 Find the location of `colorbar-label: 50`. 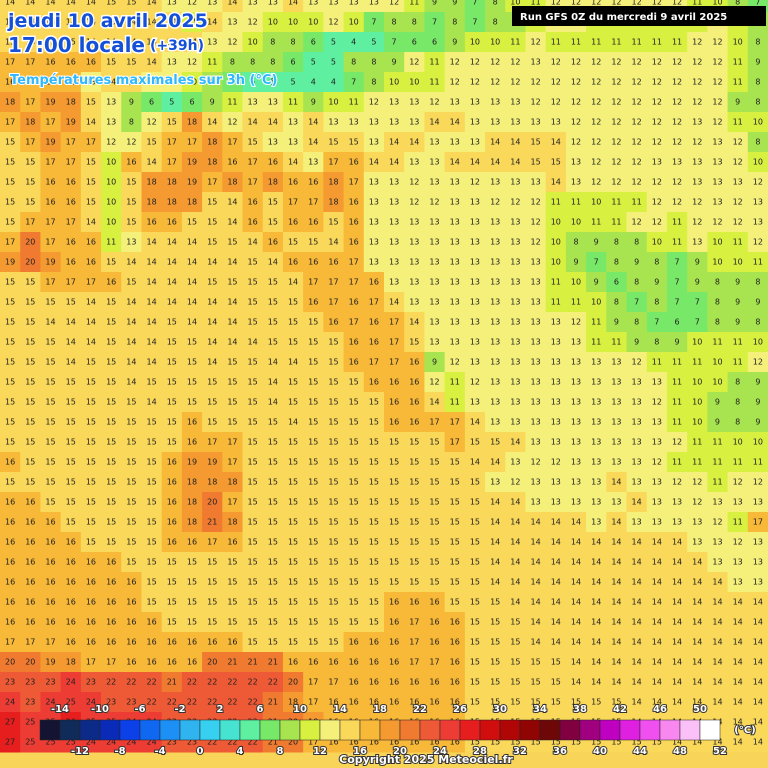

colorbar-label: 50 is located at coordinates (700, 709).